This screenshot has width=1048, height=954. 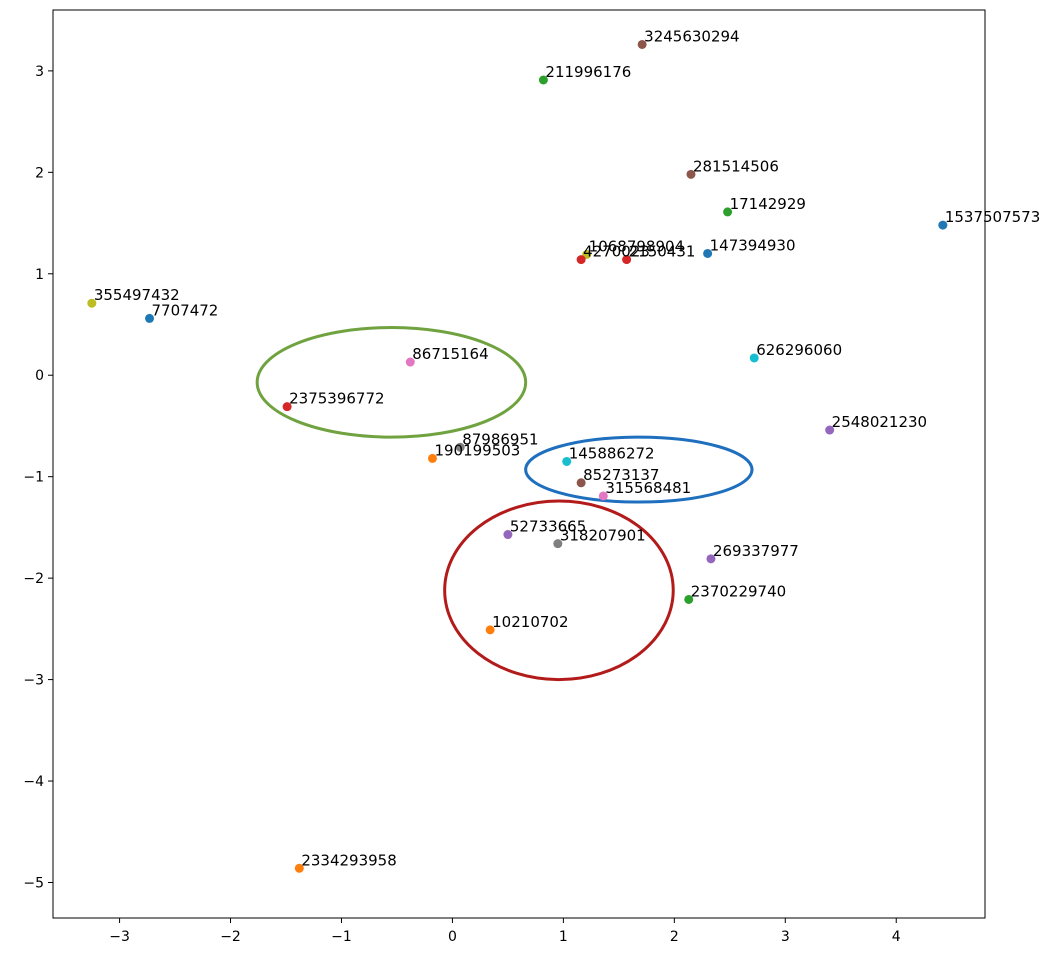 What do you see at coordinates (799, 350) in the screenshot?
I see `point-label: 626296060` at bounding box center [799, 350].